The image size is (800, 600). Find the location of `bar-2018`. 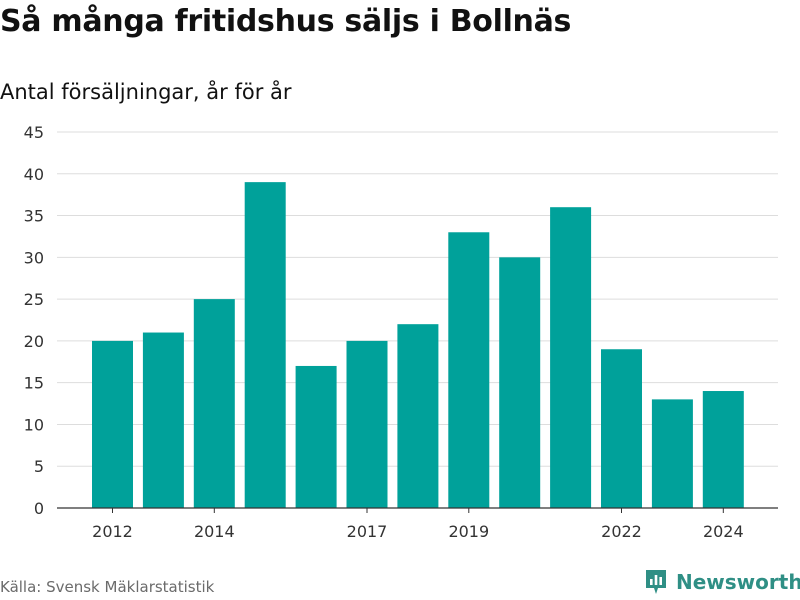

bar-2018 is located at coordinates (418, 416).